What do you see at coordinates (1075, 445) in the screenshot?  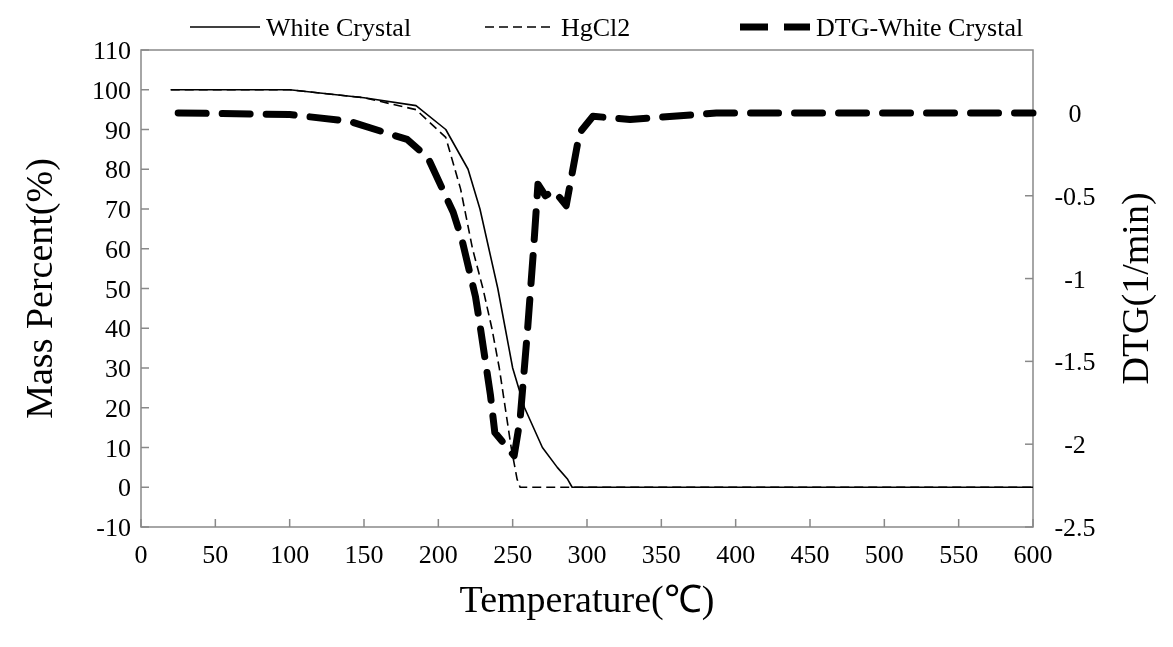 I see `y2-tick-label: -2` at bounding box center [1075, 445].